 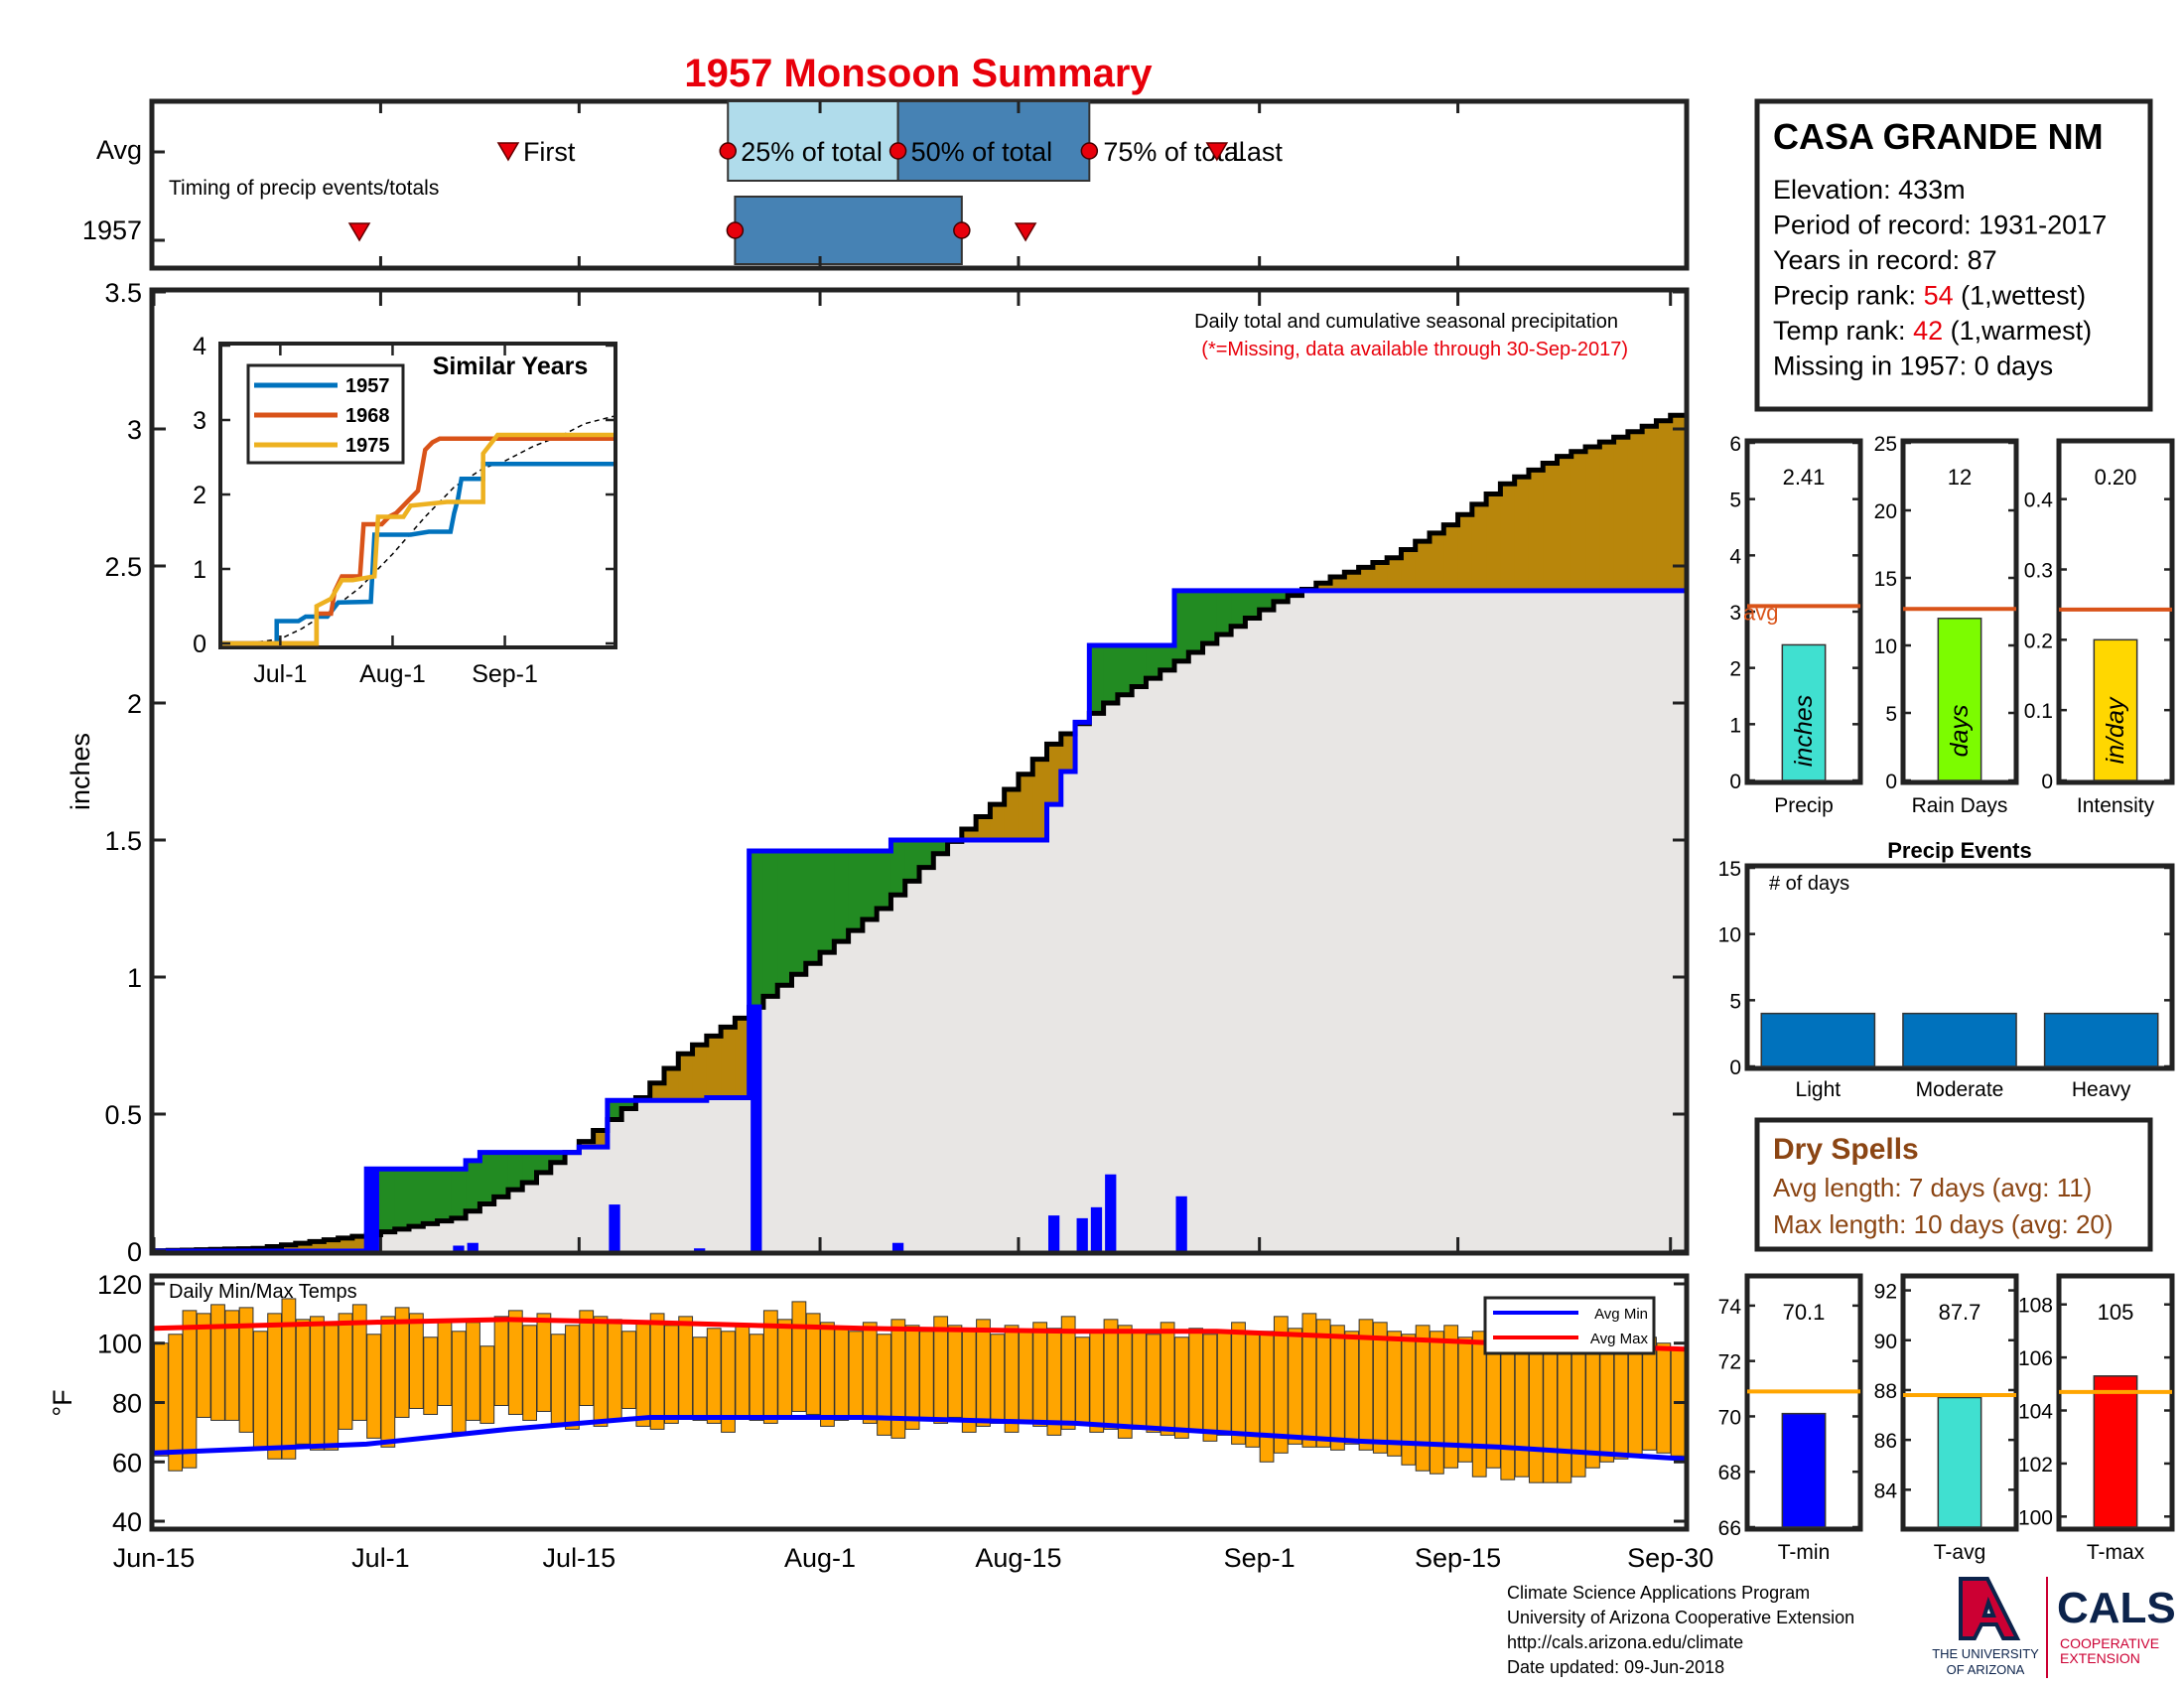 What do you see at coordinates (1735, 1001) in the screenshot?
I see `events-ytick-label: 5` at bounding box center [1735, 1001].